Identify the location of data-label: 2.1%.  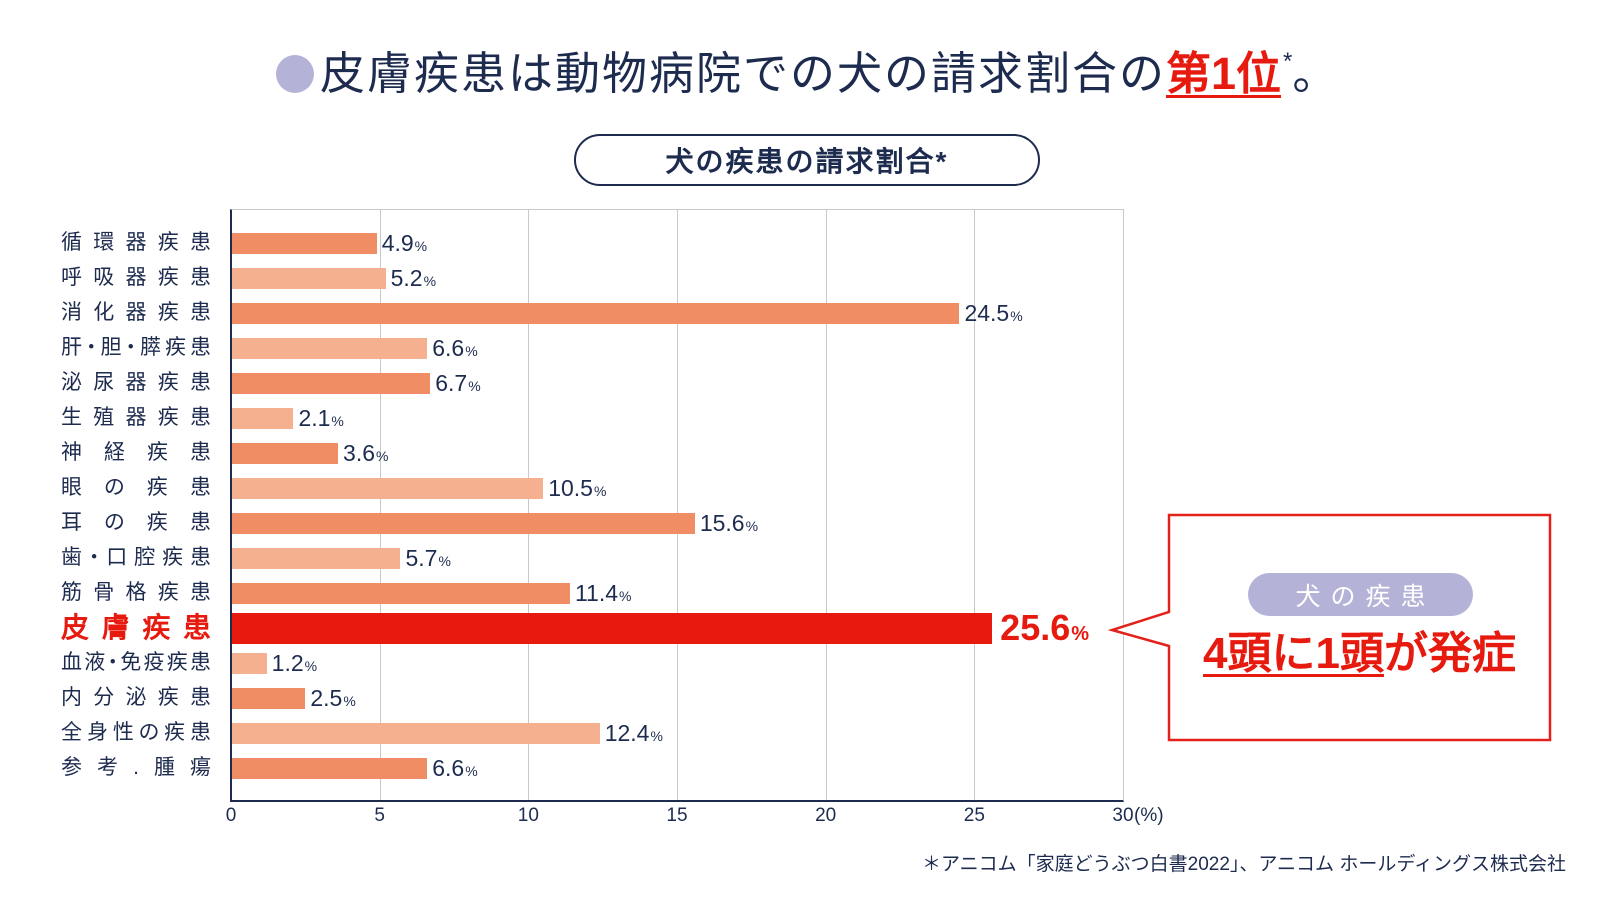
(320, 418).